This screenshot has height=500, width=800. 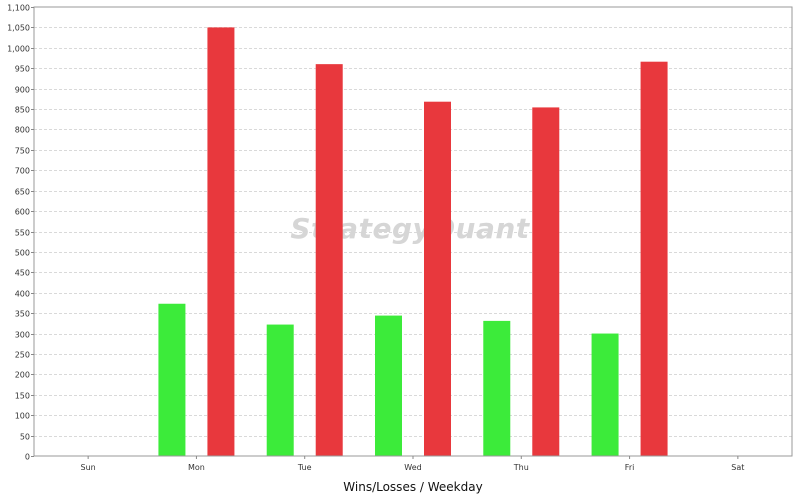 I want to click on y-tick-label: 550, so click(x=22, y=233).